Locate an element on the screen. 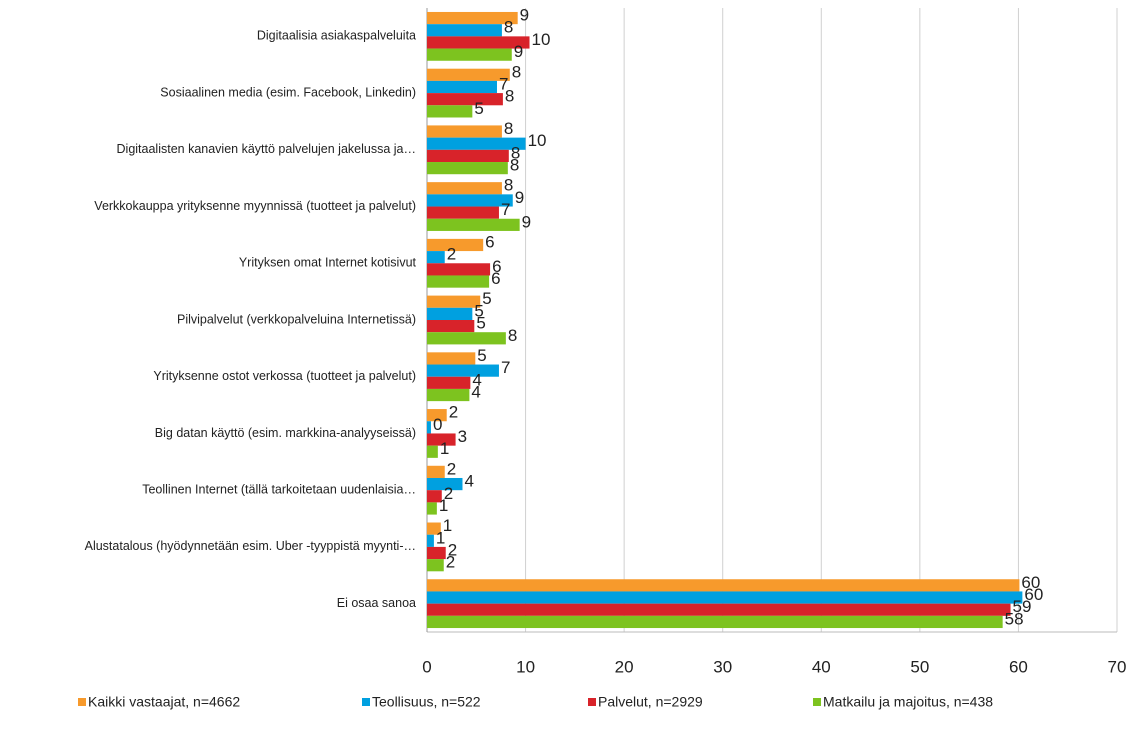 This screenshot has height=744, width=1146. x-tick-label: 50 is located at coordinates (919, 666).